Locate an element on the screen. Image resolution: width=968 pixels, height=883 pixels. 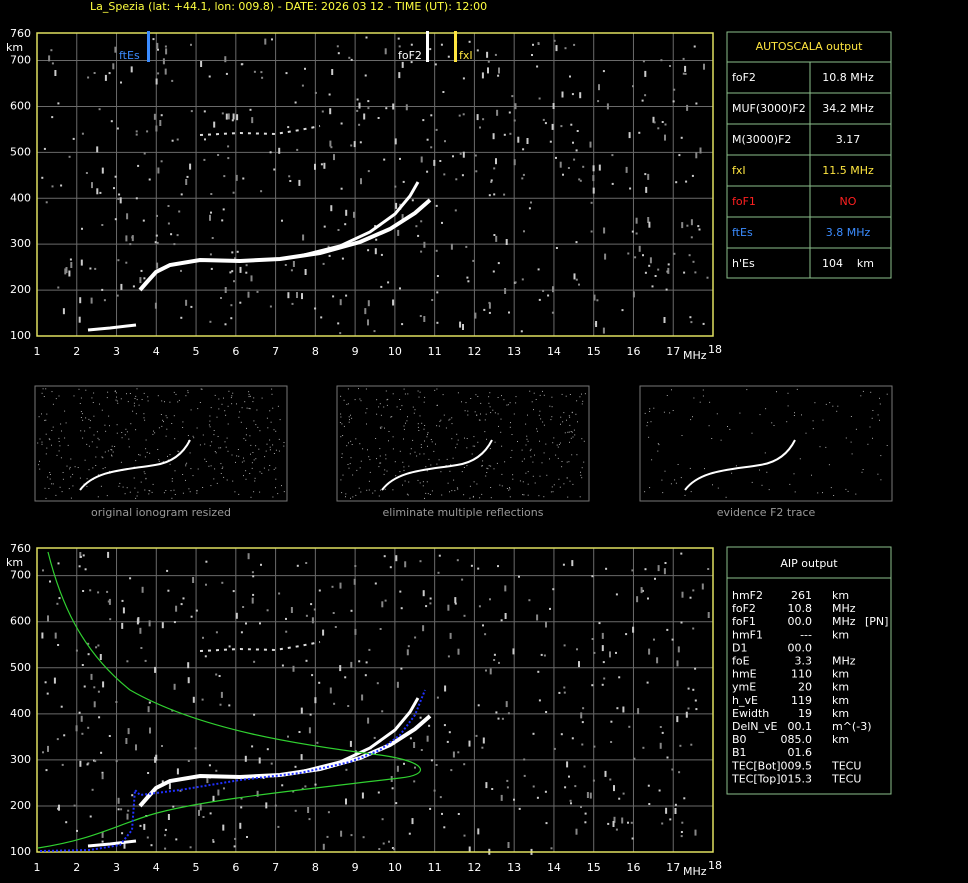
x-tick-label: 12 is located at coordinates (474, 351).